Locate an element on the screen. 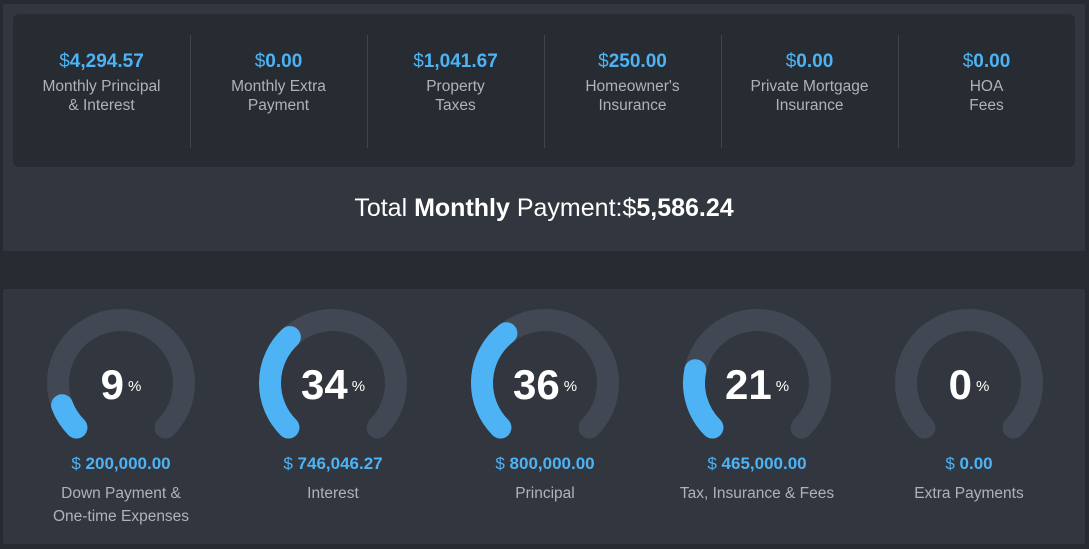  gauge-extra-payments: 0% $ 0.00 Extra Payments is located at coordinates (969, 416).